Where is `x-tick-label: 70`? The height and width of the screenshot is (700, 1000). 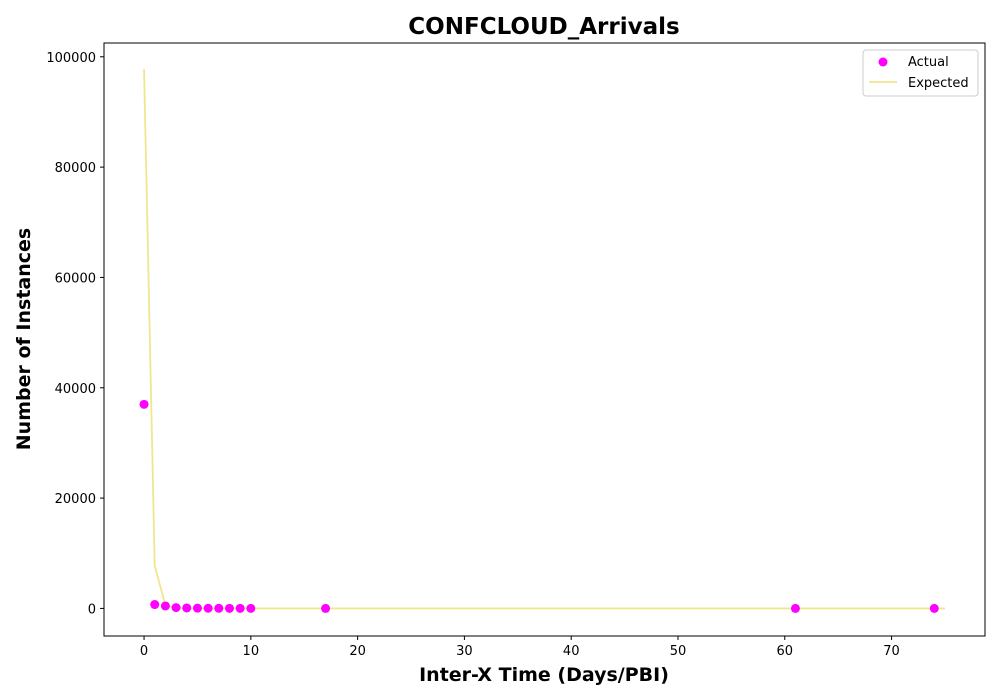 x-tick-label: 70 is located at coordinates (891, 651).